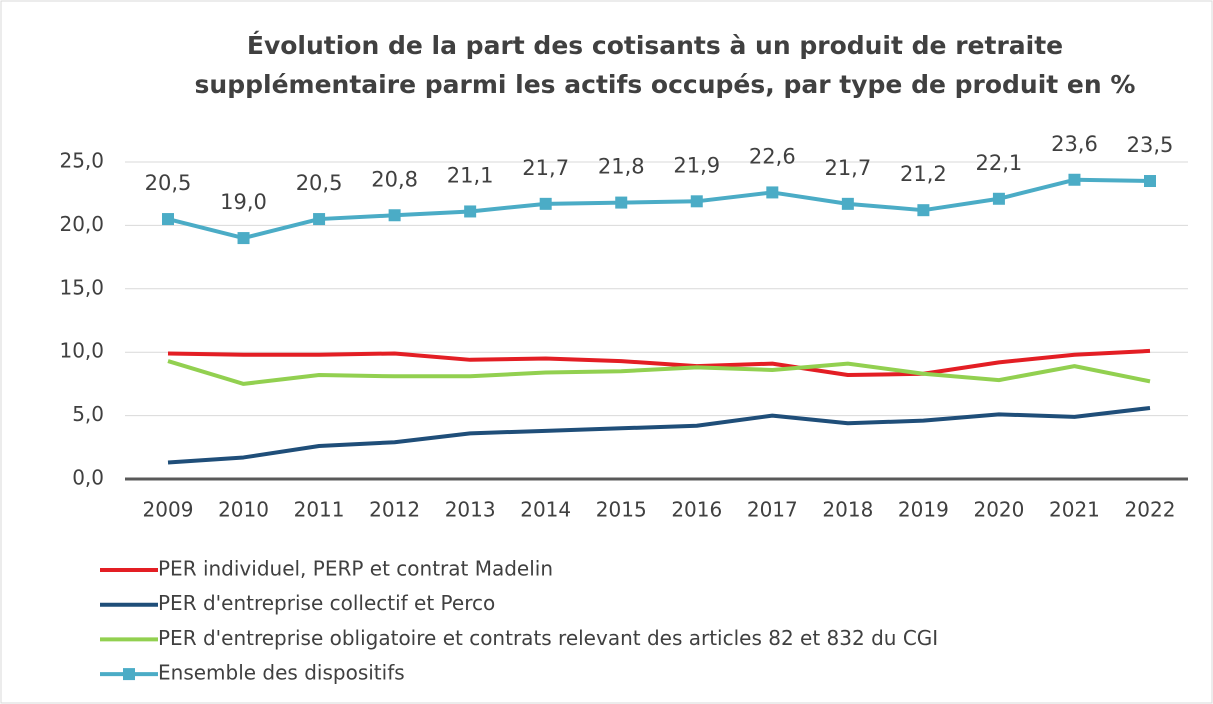  I want to click on data-label: 21,8, so click(621, 167).